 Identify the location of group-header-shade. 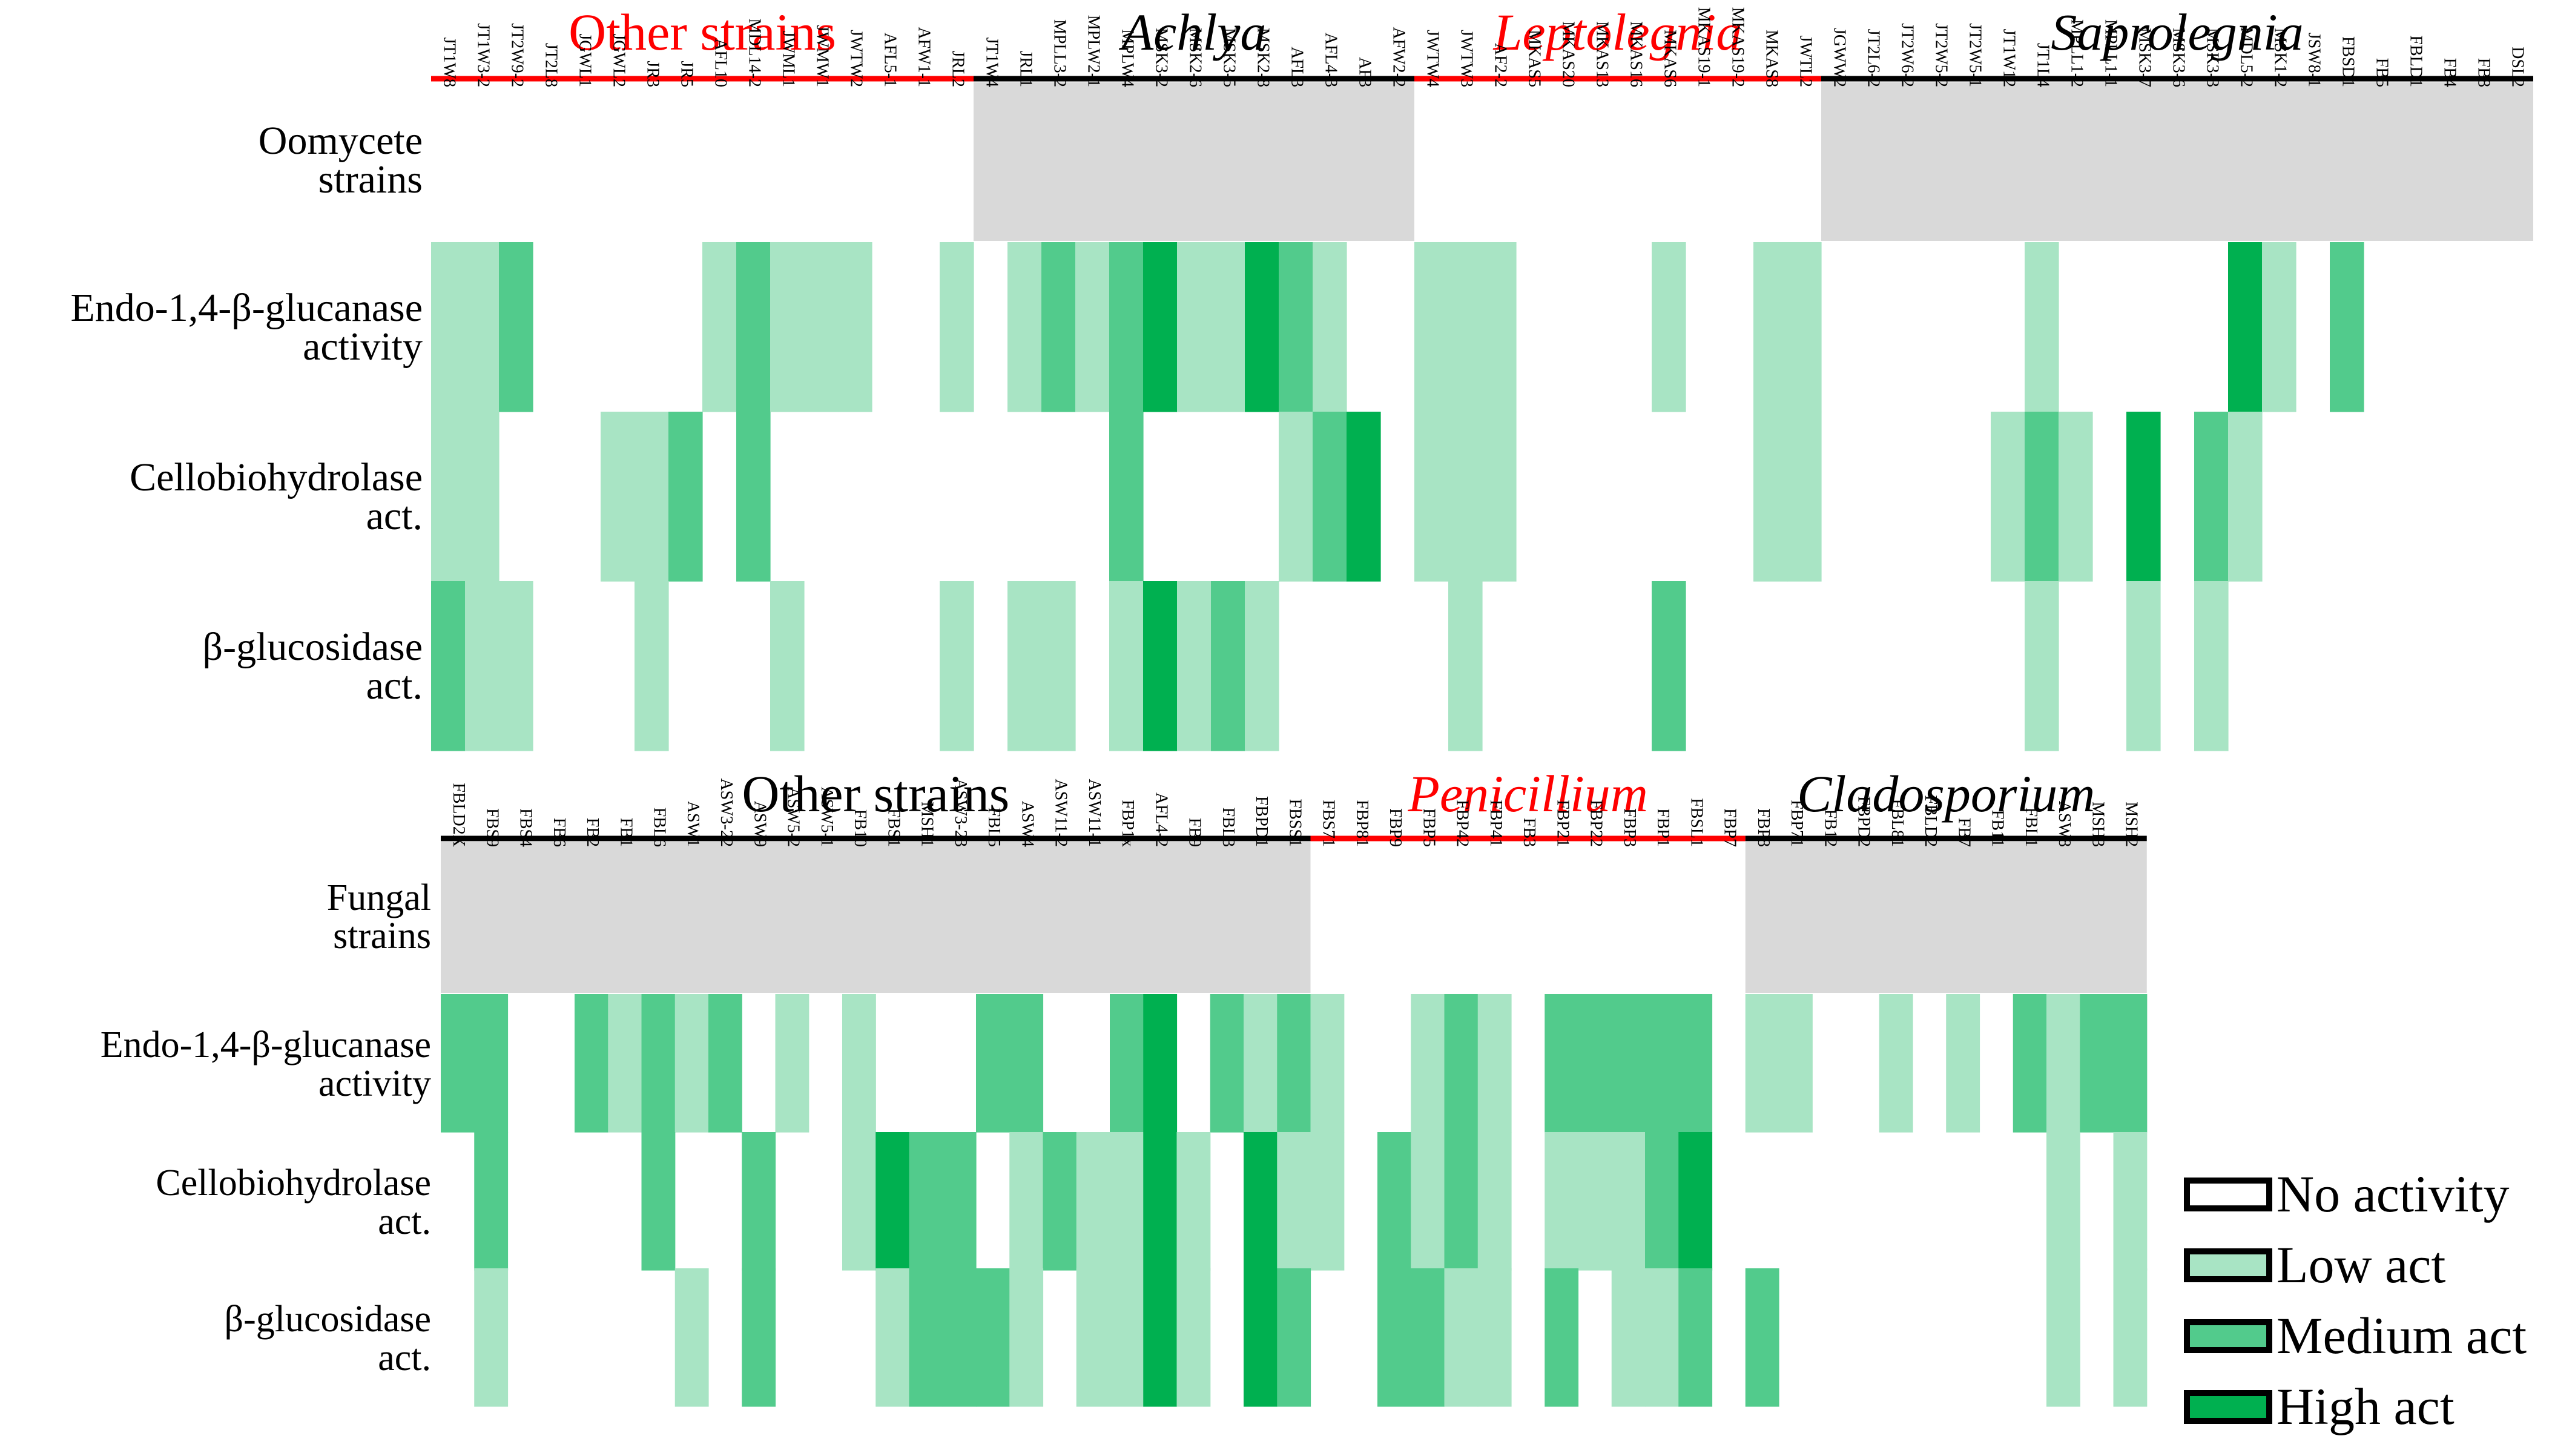
(2177, 161).